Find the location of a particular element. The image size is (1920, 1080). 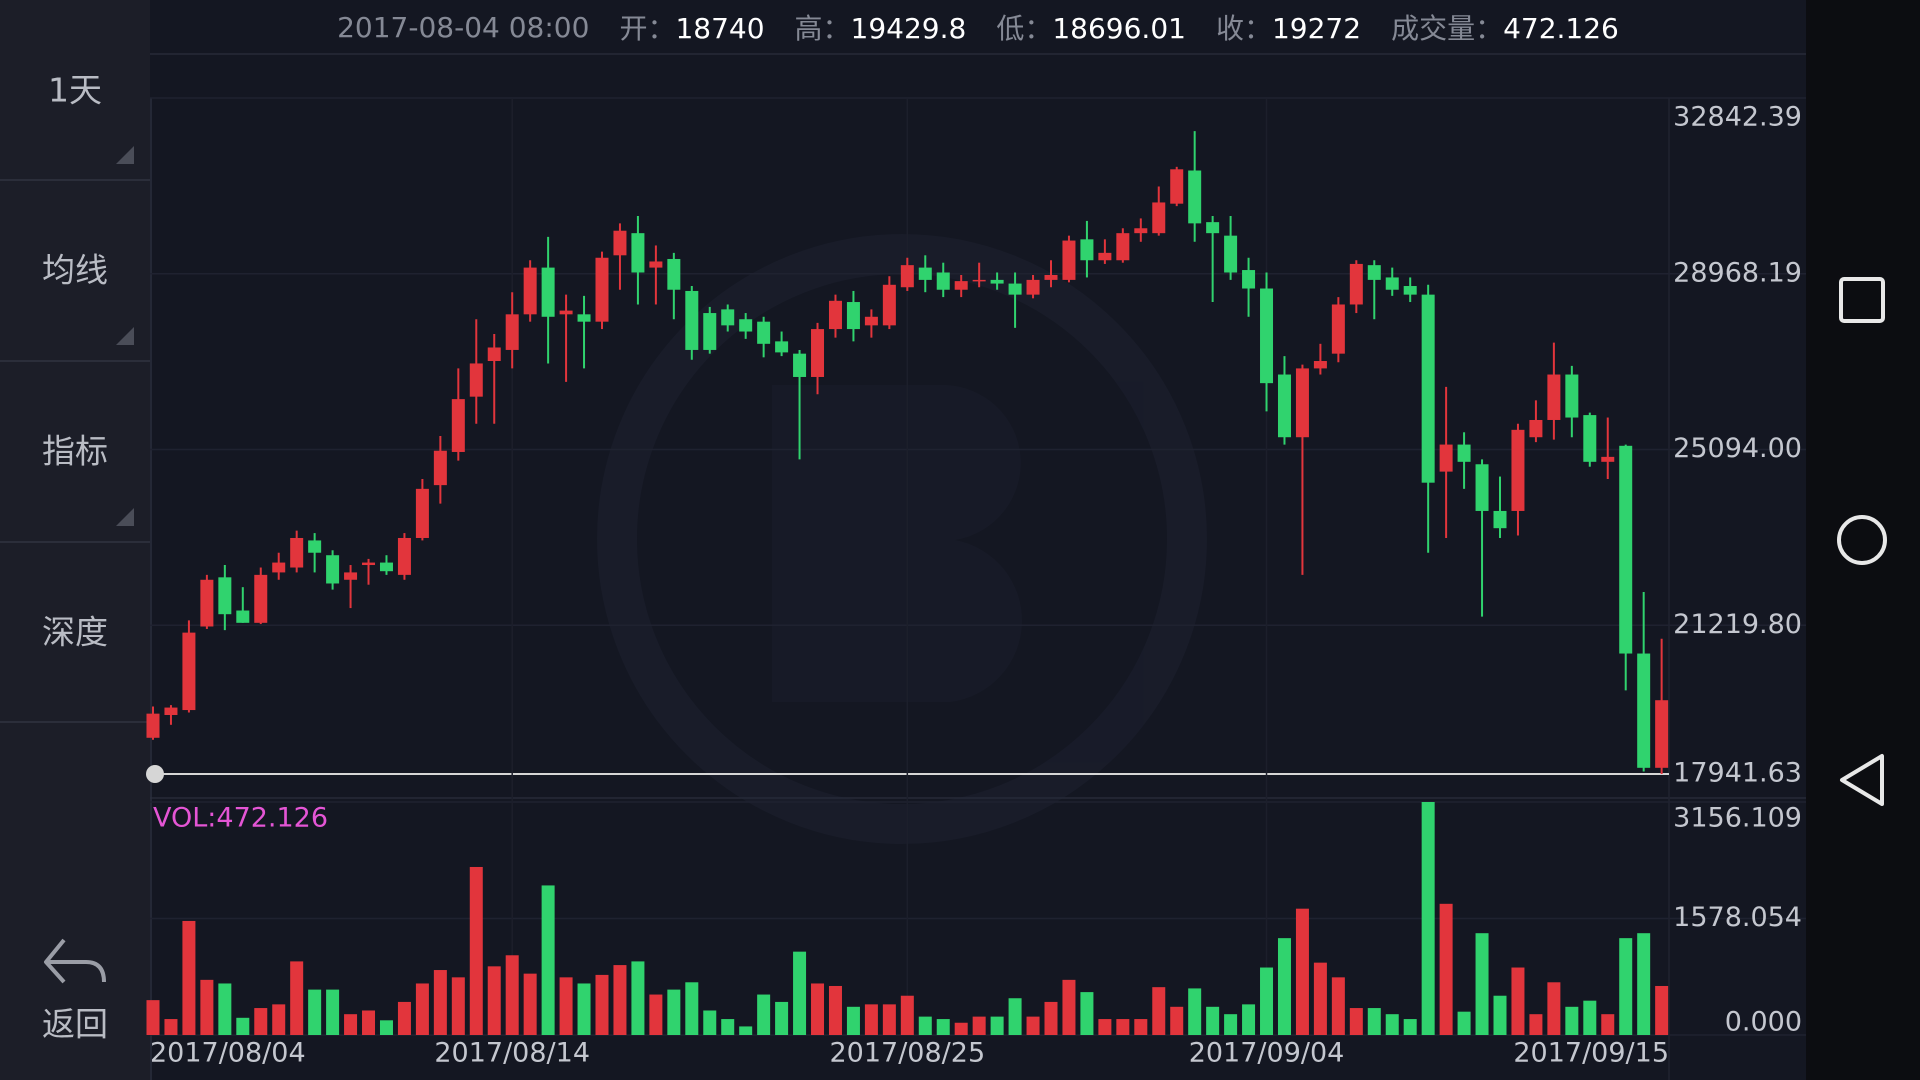

nav-buttons is located at coordinates (1862, 541).